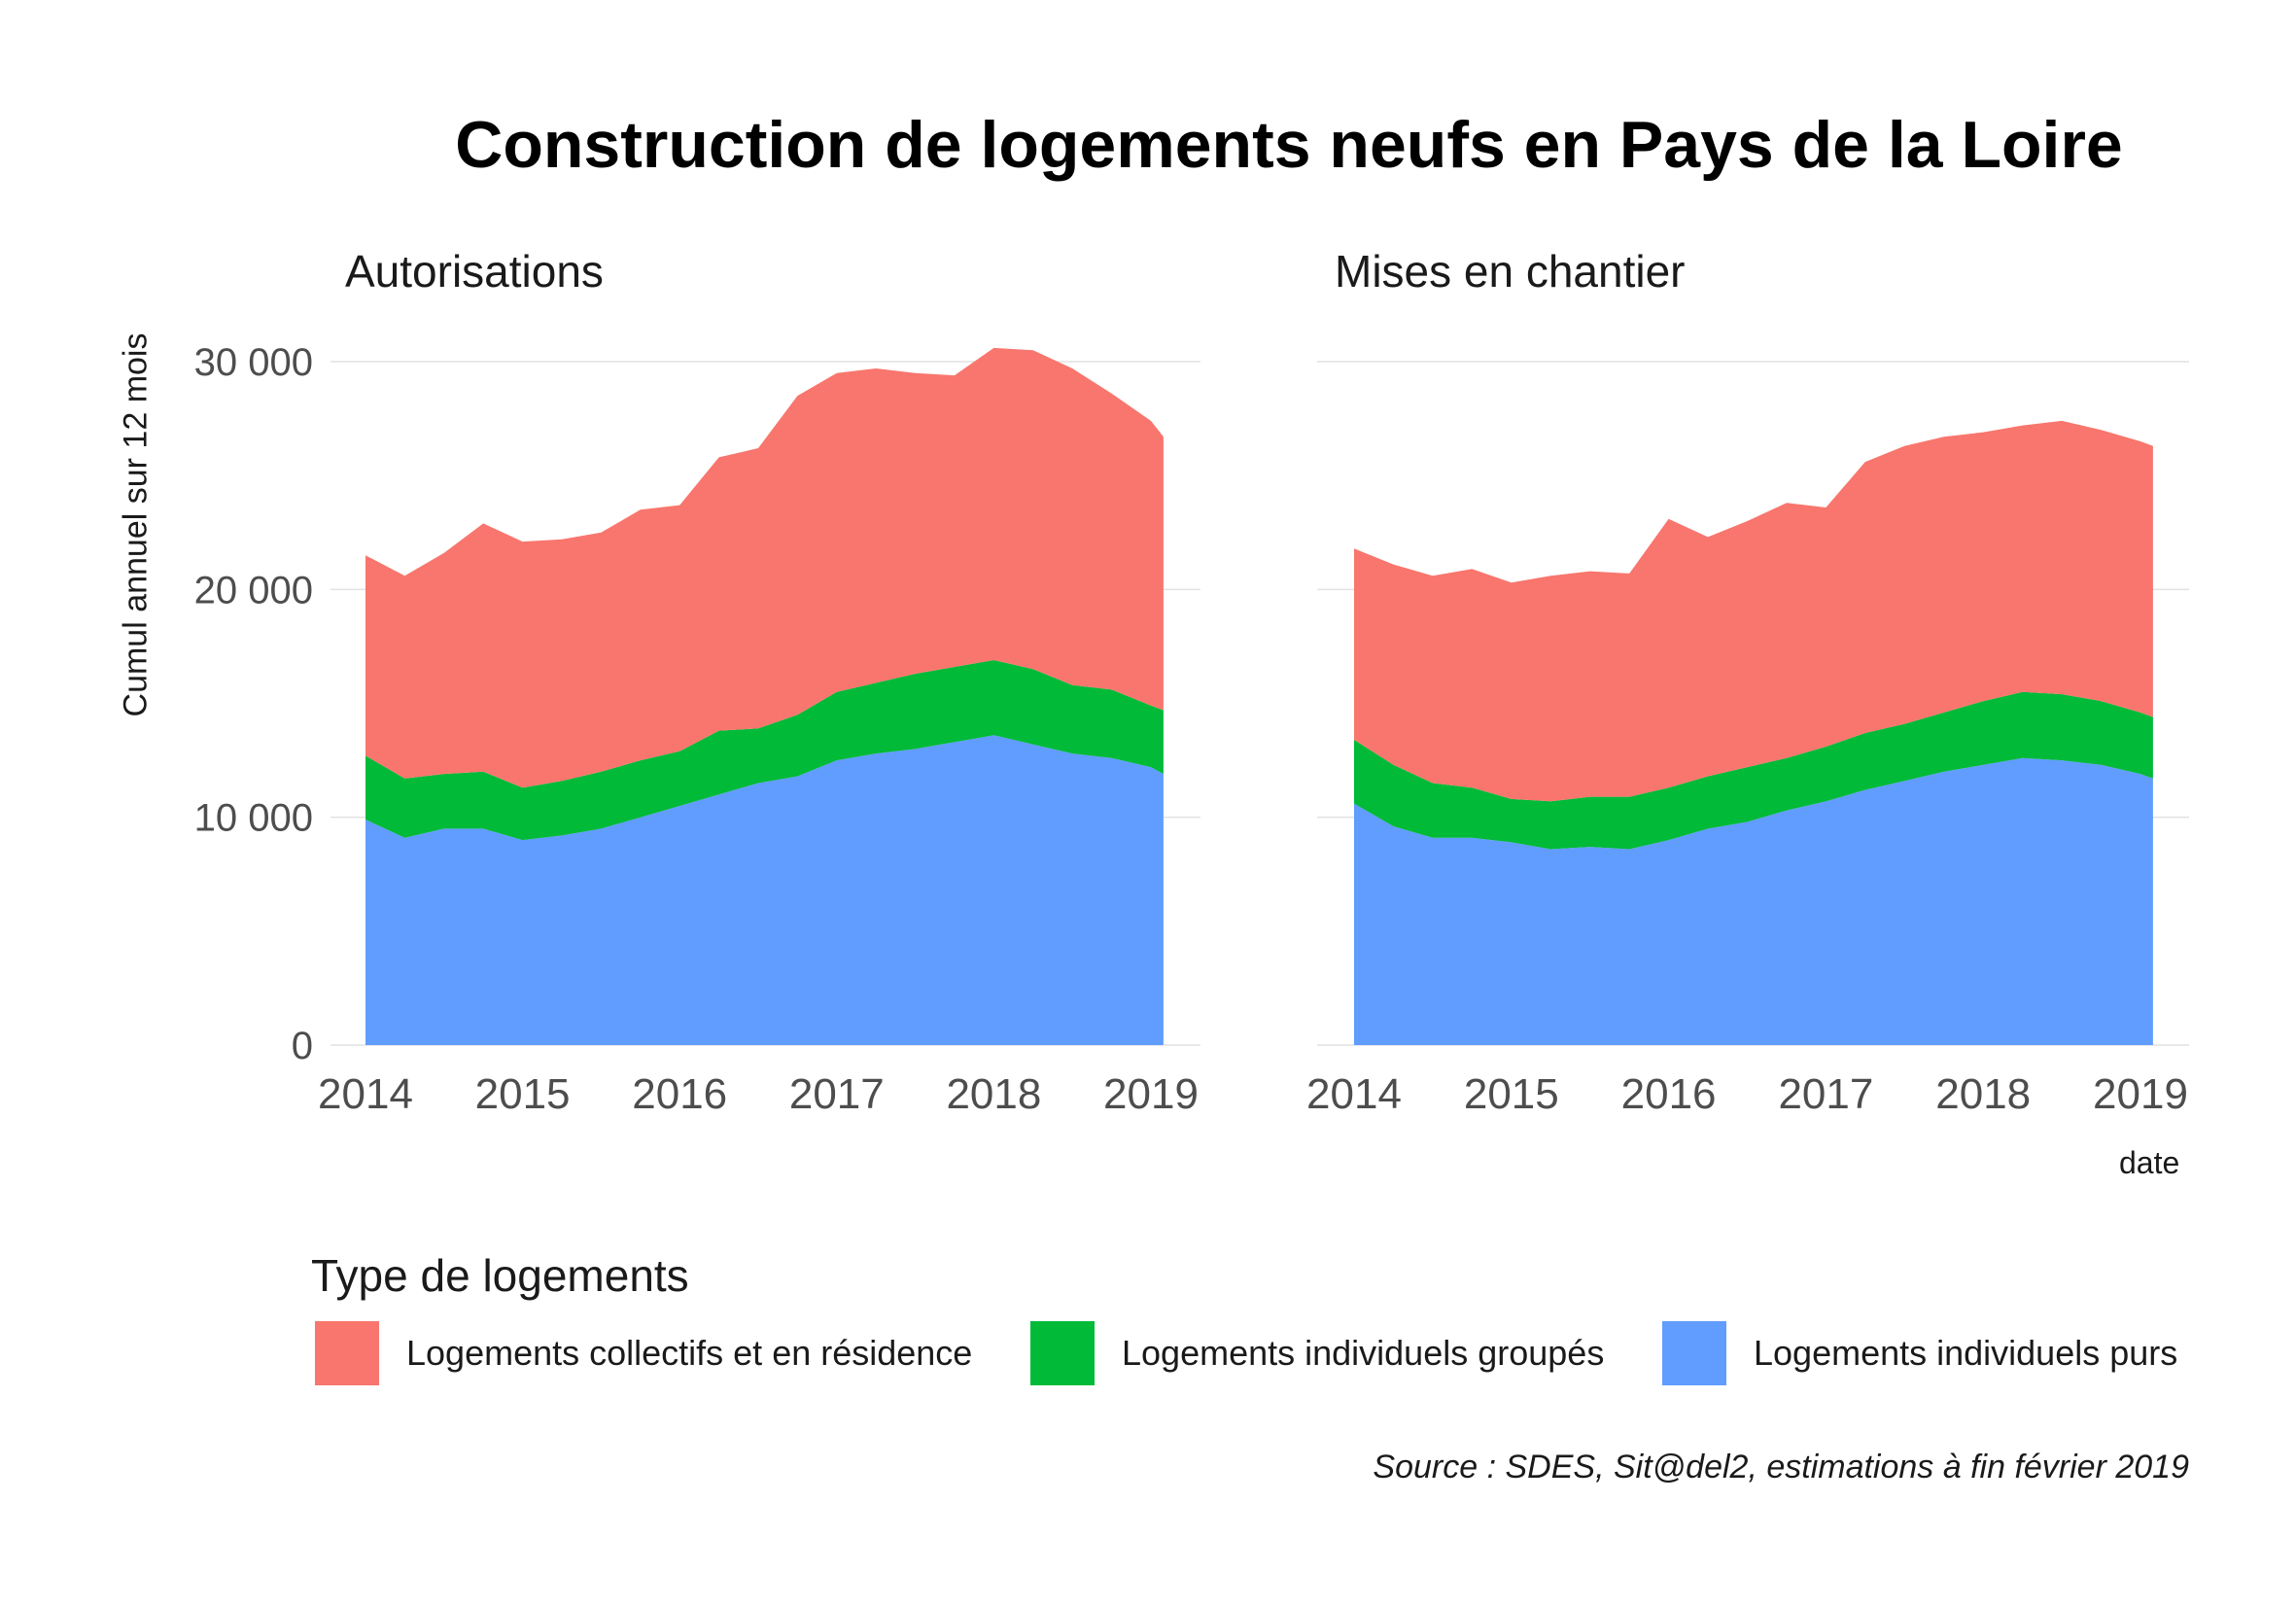 This screenshot has height=1607, width=2296. What do you see at coordinates (1510, 271) in the screenshot?
I see `facet-label-mises-en-chantier: Mises en chantier` at bounding box center [1510, 271].